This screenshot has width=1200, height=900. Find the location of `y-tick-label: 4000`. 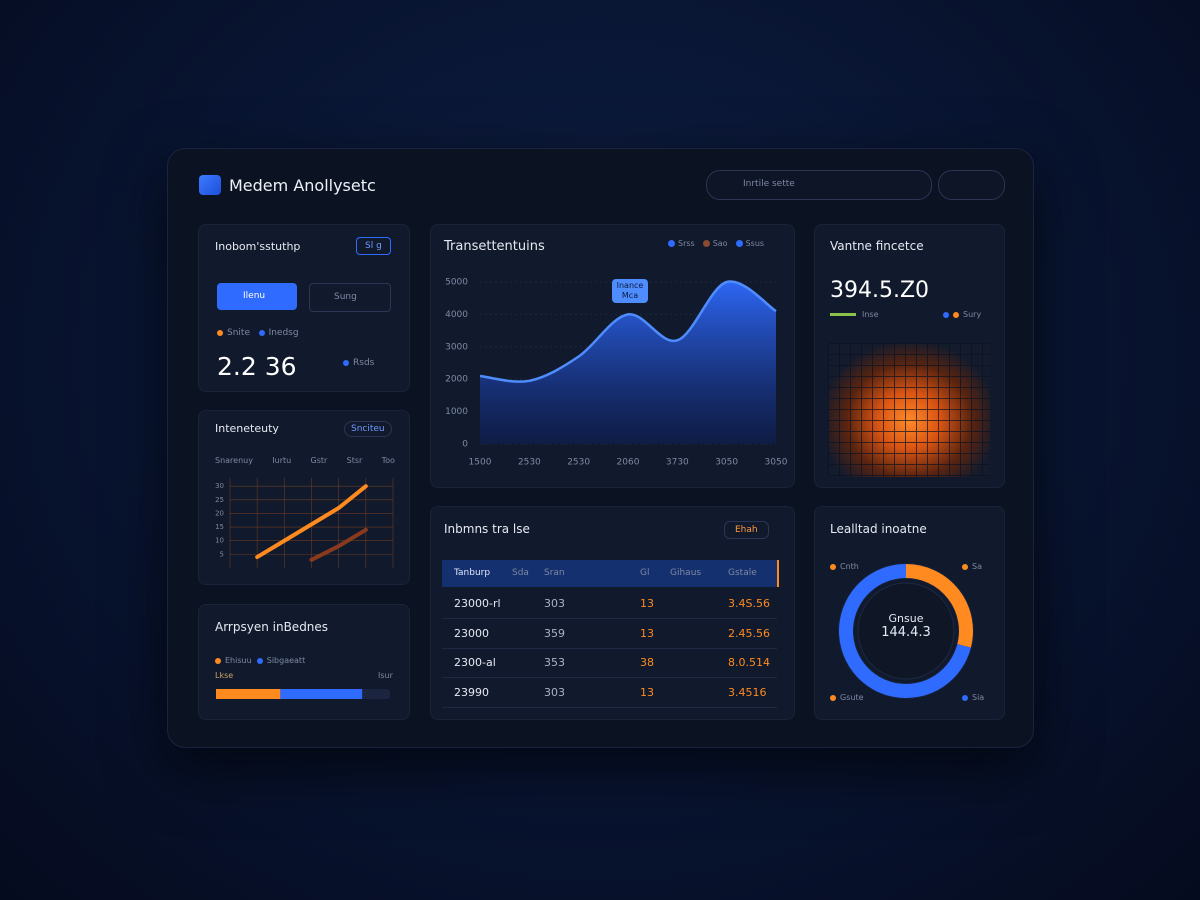

y-tick-label: 4000 is located at coordinates (456, 315).